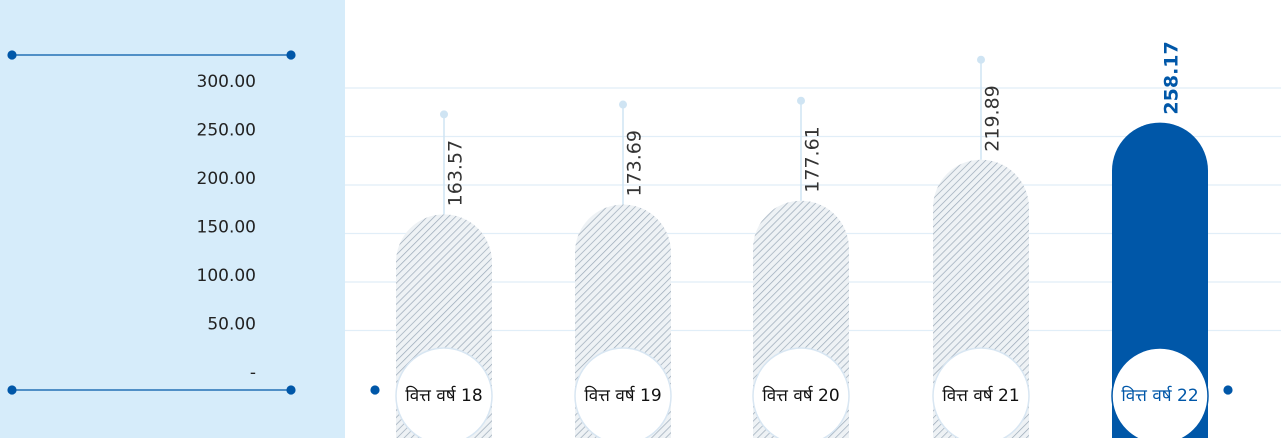 The width and height of the screenshot is (1281, 442). What do you see at coordinates (226, 179) in the screenshot?
I see `y-tick-label: 200.00` at bounding box center [226, 179].